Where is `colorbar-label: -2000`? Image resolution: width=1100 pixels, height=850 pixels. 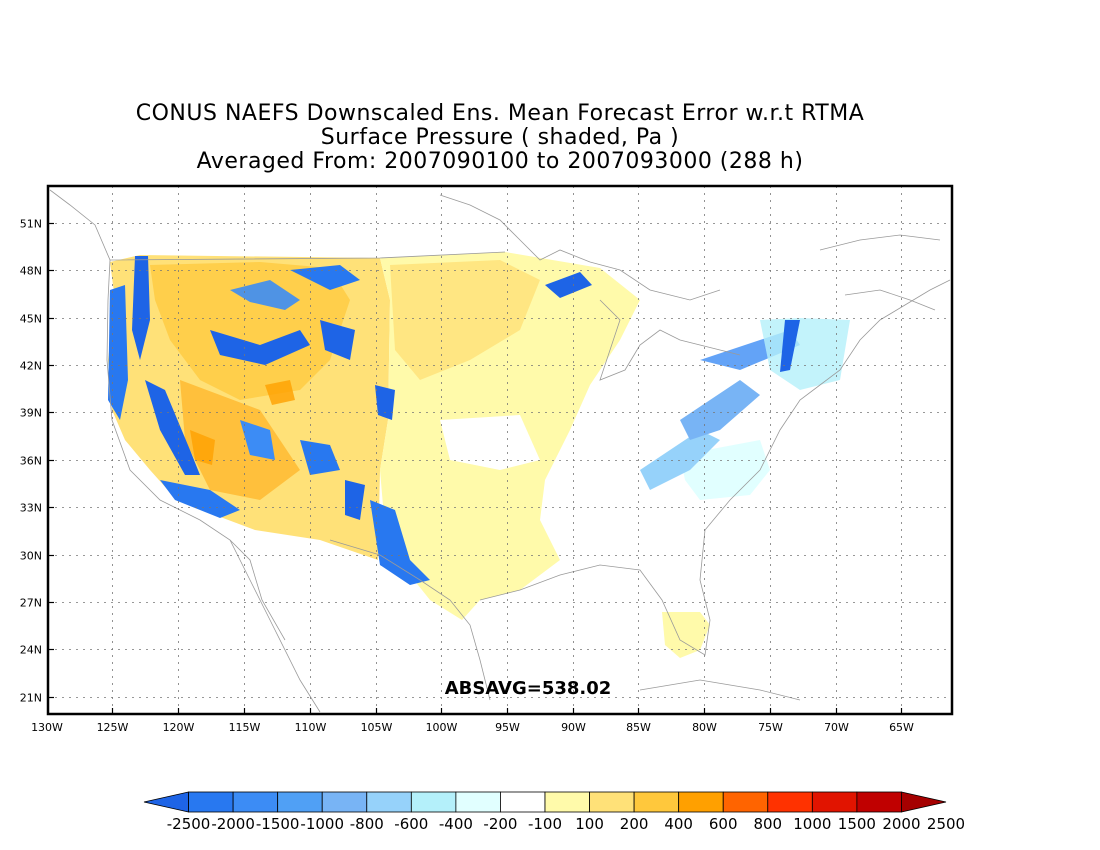
colorbar-label: -2000 is located at coordinates (233, 824).